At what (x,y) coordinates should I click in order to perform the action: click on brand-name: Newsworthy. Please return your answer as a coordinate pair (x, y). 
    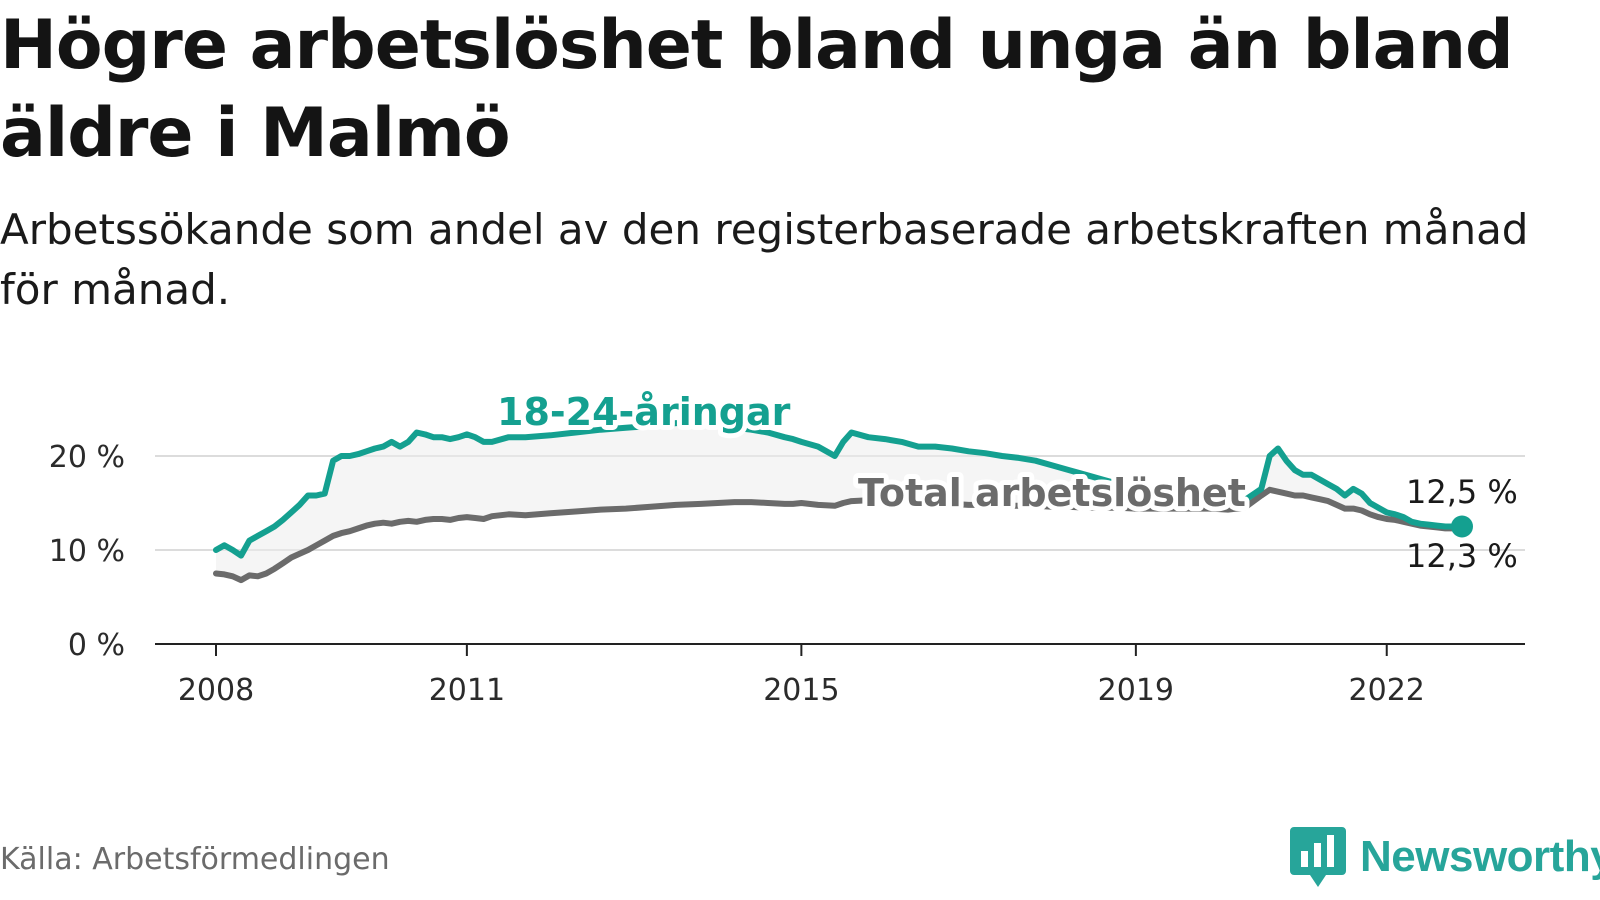
    Looking at the image, I should click on (1480, 856).